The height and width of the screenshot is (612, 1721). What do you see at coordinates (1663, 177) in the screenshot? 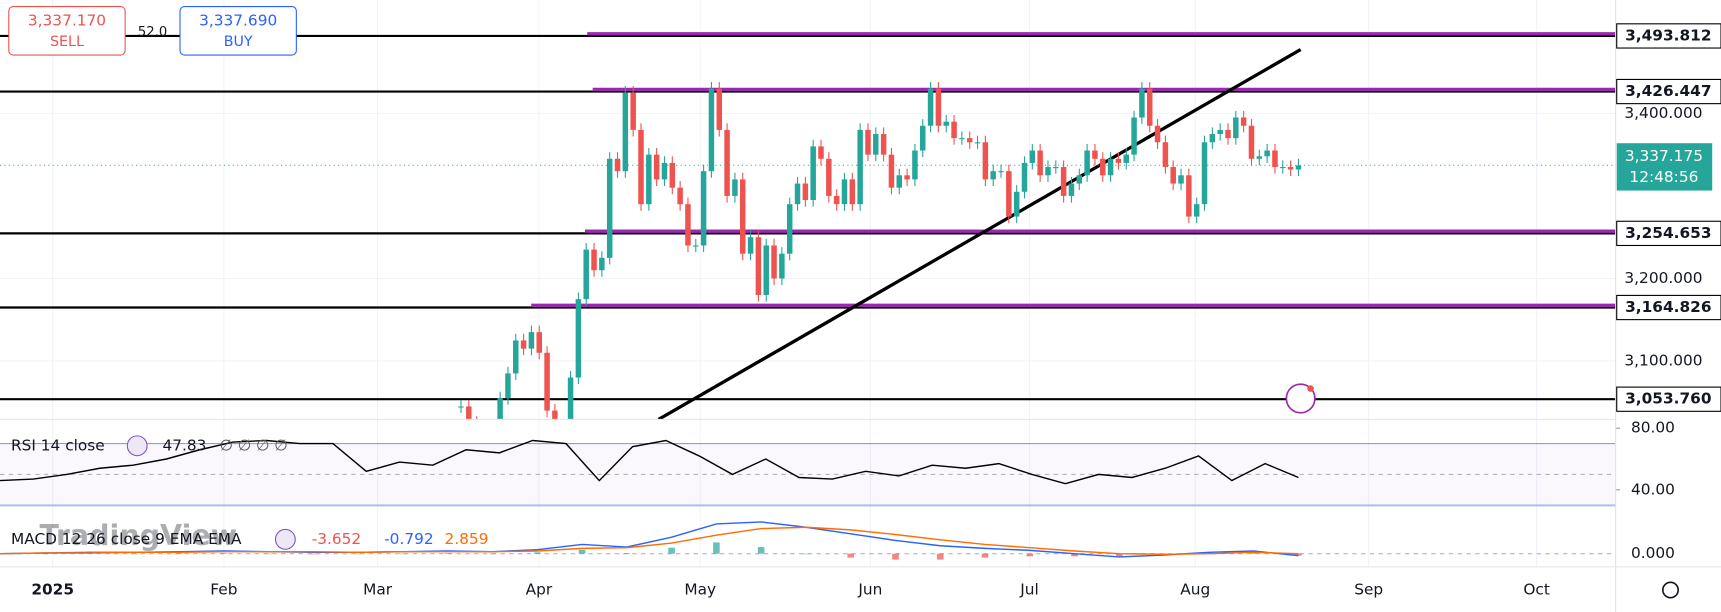
I see `countdown: 12:48:56` at bounding box center [1663, 177].